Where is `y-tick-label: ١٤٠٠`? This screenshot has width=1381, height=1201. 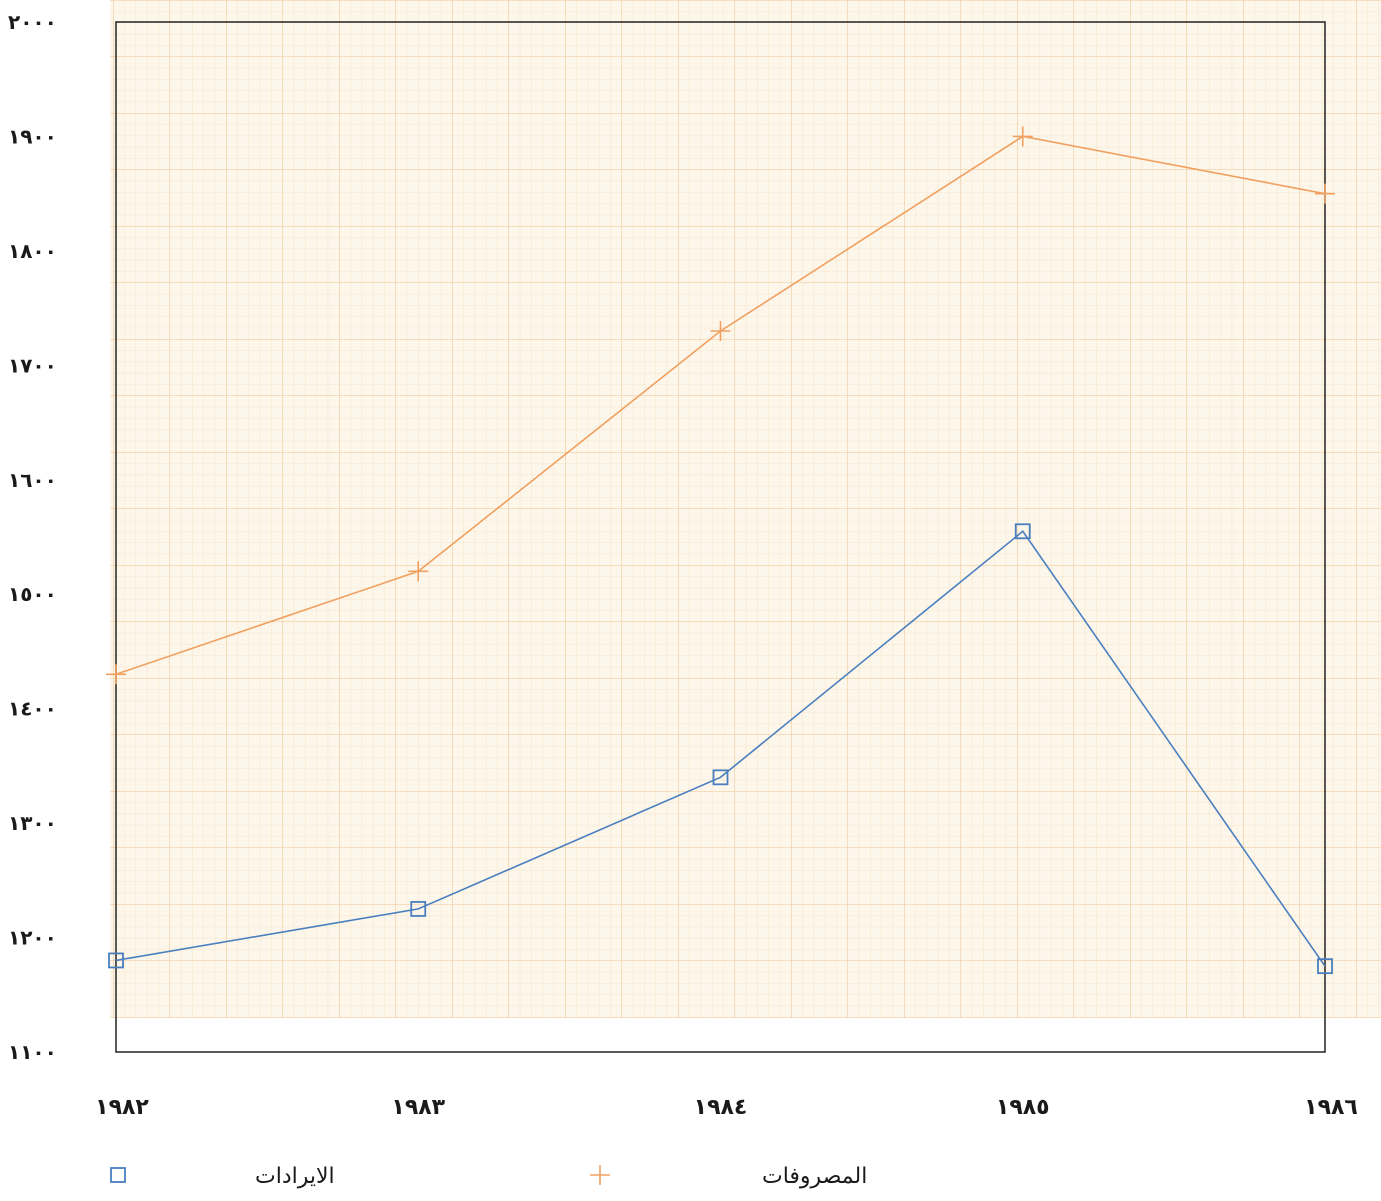
y-tick-label: ١٤٠٠ is located at coordinates (32, 709).